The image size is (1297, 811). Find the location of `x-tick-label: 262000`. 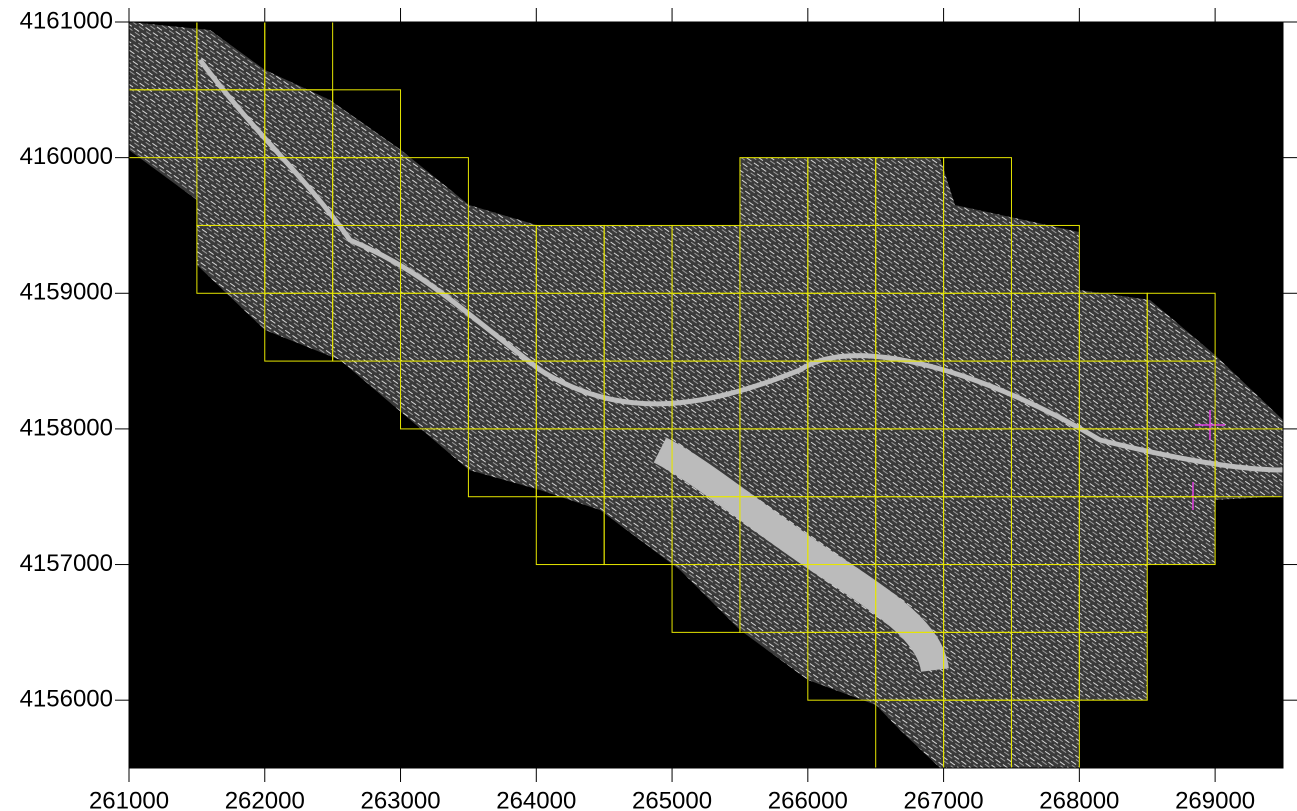

x-tick-label: 262000 is located at coordinates (265, 799).